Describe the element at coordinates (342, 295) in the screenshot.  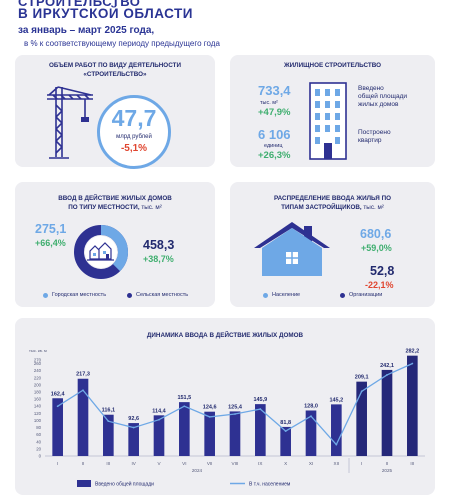
I see `legend-org-dot` at that location.